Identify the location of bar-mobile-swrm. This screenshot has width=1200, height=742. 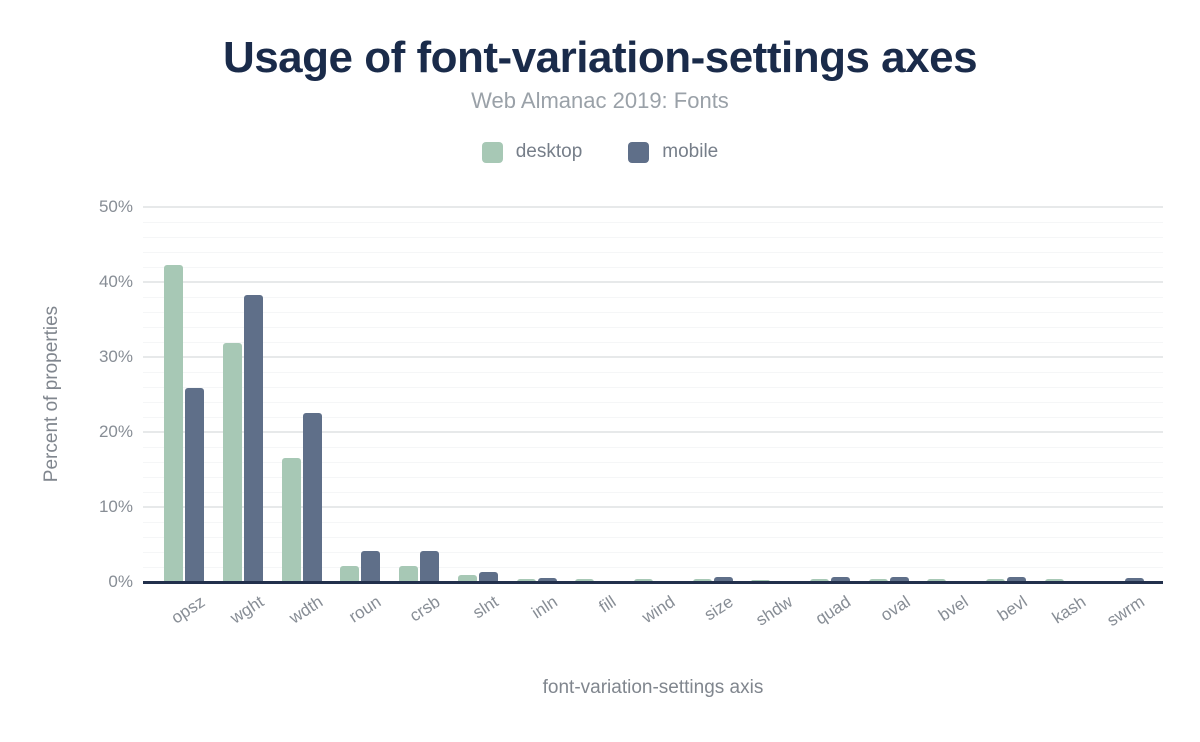
(1134, 579).